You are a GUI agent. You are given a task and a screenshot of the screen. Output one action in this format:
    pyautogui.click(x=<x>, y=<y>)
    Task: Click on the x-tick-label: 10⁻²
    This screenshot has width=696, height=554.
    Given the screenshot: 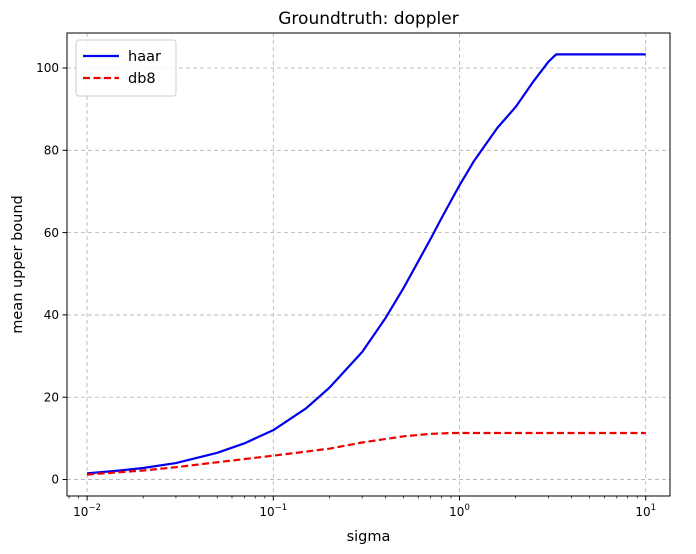 What is the action you would take?
    pyautogui.click(x=87, y=511)
    